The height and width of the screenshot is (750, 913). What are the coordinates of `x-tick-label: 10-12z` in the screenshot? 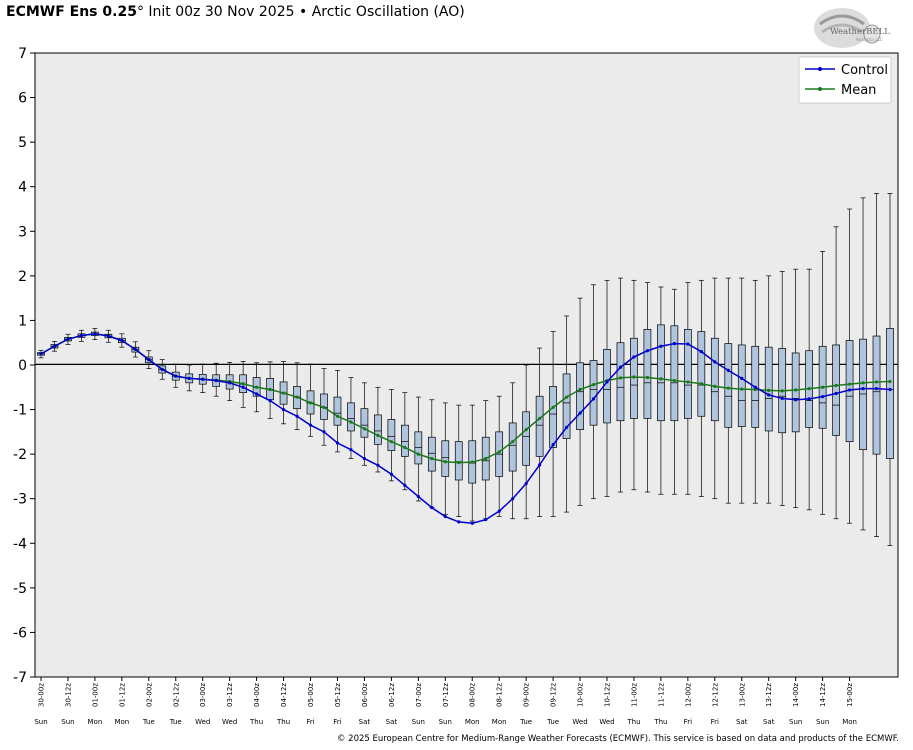 It's located at (608, 695).